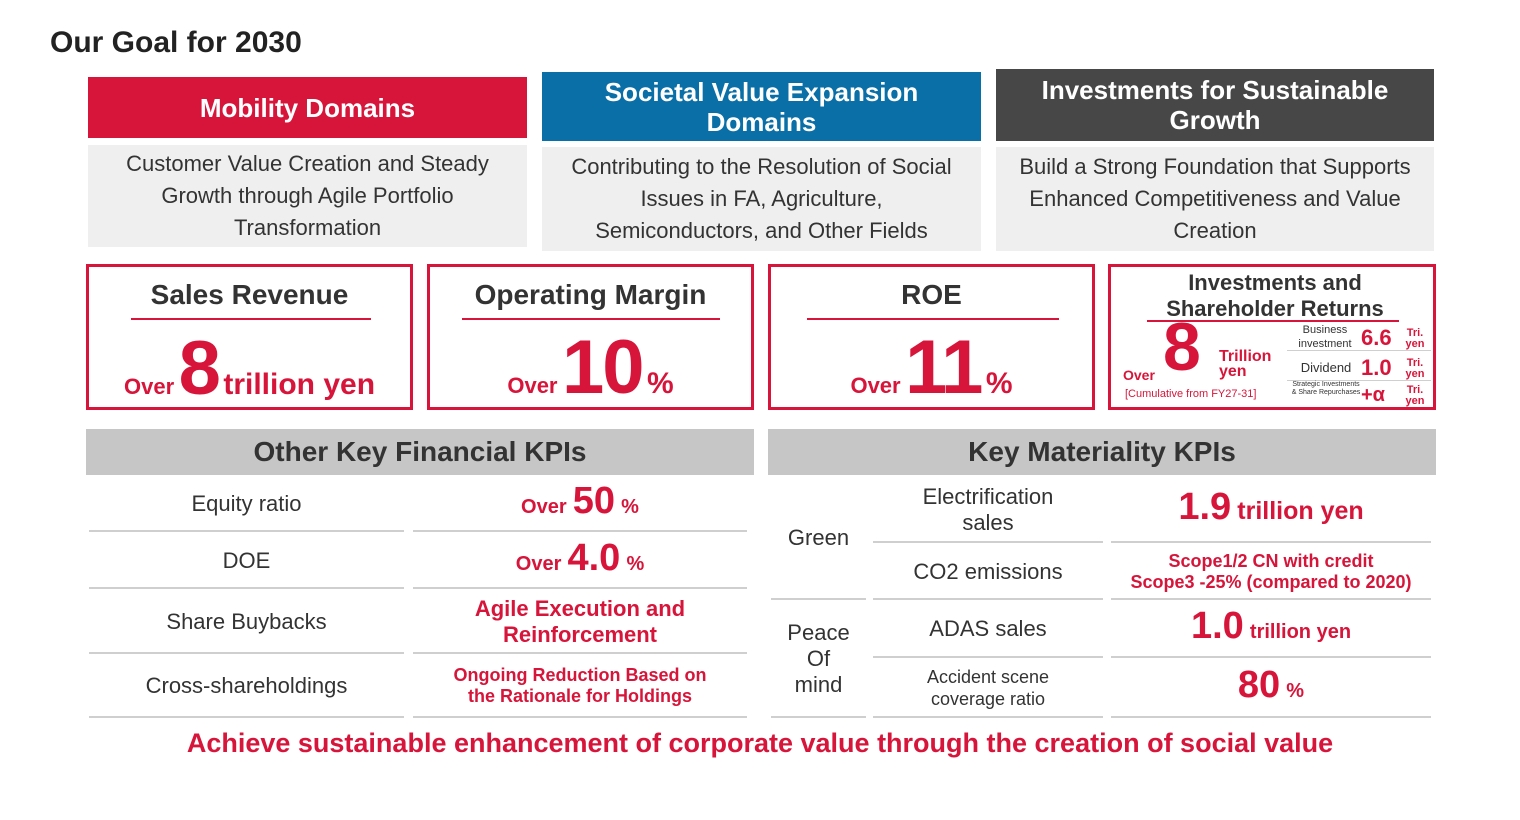  What do you see at coordinates (420, 452) in the screenshot?
I see `financial-kpis-heading: Other Key Financial KPIs` at bounding box center [420, 452].